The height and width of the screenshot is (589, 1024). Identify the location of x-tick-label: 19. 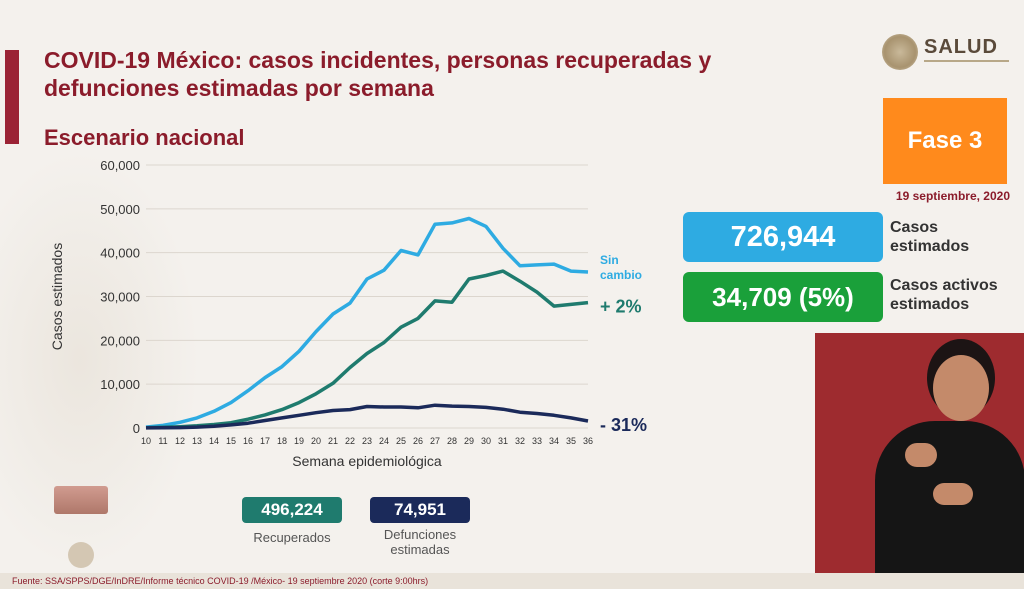
(299, 441).